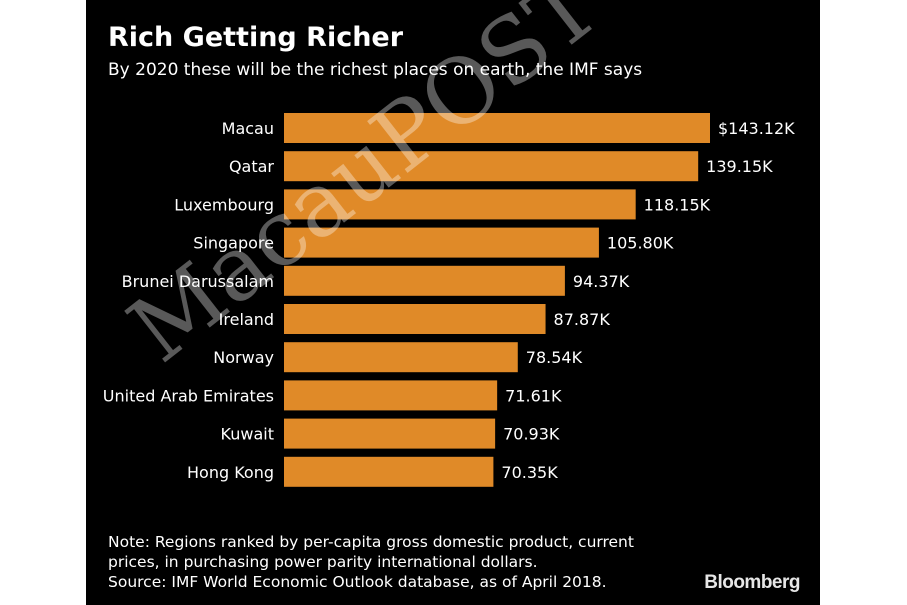 The height and width of the screenshot is (605, 907). What do you see at coordinates (582, 319) in the screenshot?
I see `data-label: 87.87K` at bounding box center [582, 319].